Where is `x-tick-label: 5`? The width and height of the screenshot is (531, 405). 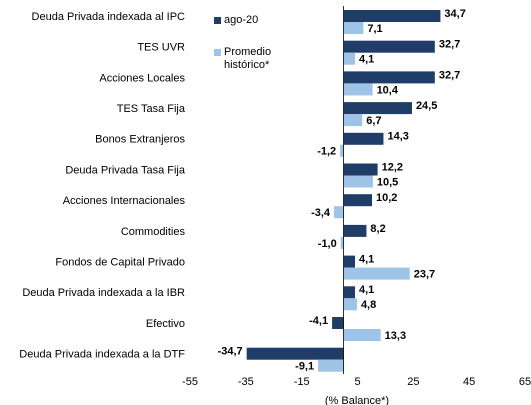
x-tick-label: 5 is located at coordinates (357, 382).